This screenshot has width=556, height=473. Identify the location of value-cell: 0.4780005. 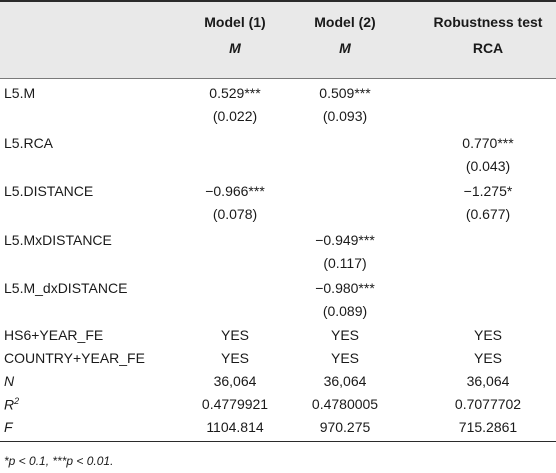
(345, 404).